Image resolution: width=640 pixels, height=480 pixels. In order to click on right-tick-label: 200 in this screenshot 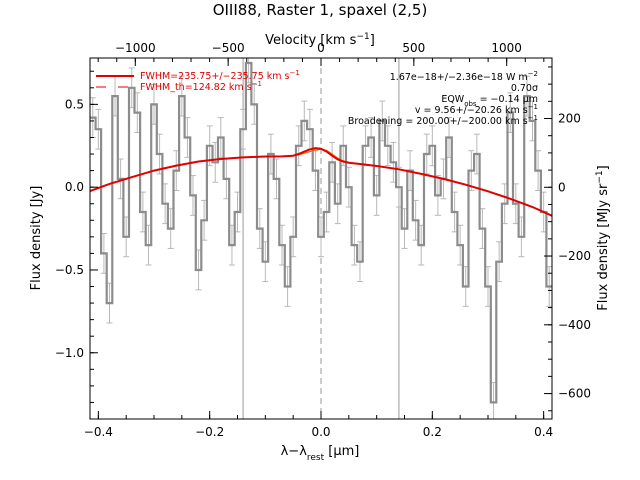, I will do `click(569, 119)`.